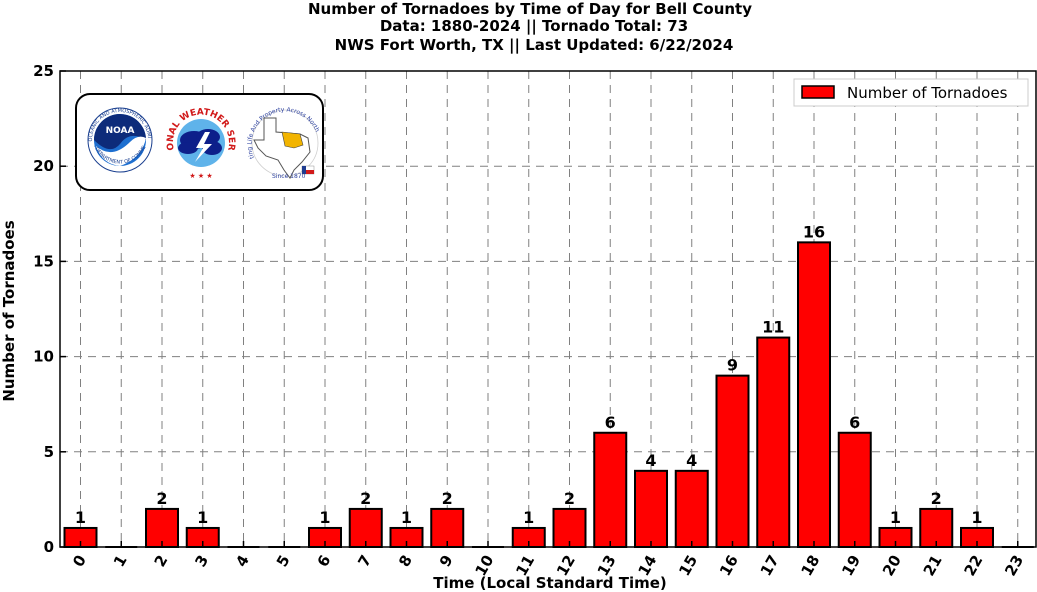 The height and width of the screenshot is (592, 1037). What do you see at coordinates (43, 357) in the screenshot?
I see `y-tick-label: 10` at bounding box center [43, 357].